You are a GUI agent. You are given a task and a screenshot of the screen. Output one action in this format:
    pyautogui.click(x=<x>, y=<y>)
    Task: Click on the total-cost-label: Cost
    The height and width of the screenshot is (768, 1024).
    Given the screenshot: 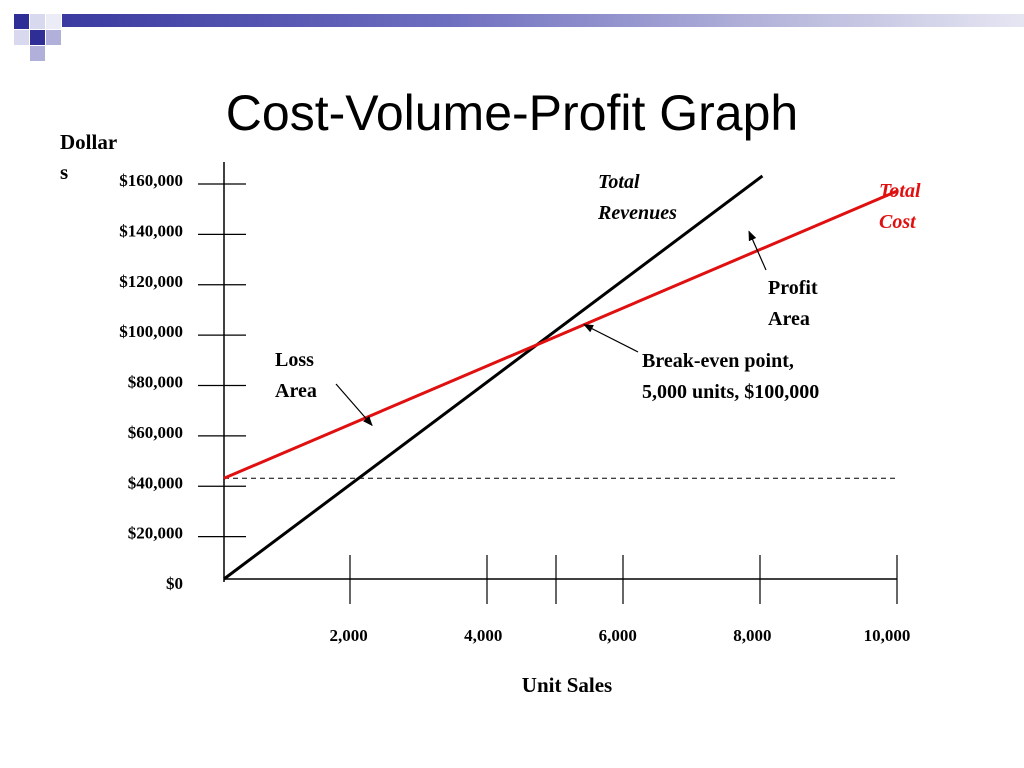 What is the action you would take?
    pyautogui.click(x=898, y=222)
    